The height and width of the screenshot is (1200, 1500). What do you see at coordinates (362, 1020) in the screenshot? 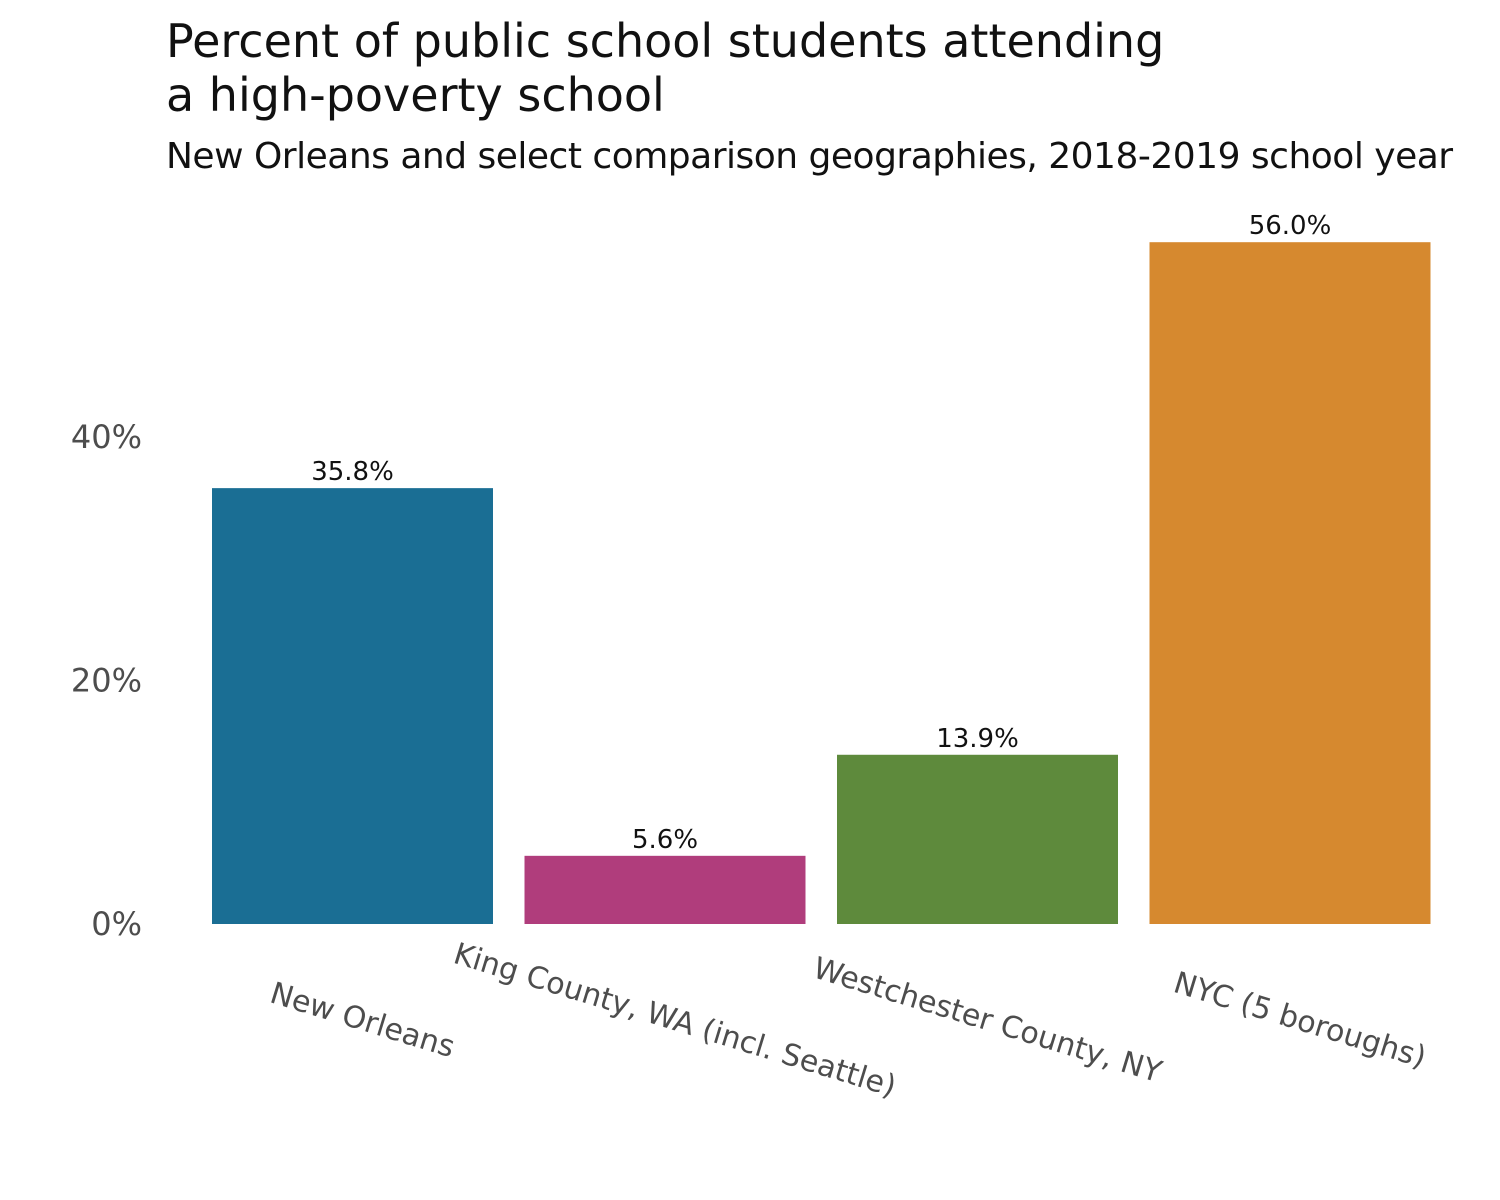
I see `x-tick-label: New Orleans` at bounding box center [362, 1020].